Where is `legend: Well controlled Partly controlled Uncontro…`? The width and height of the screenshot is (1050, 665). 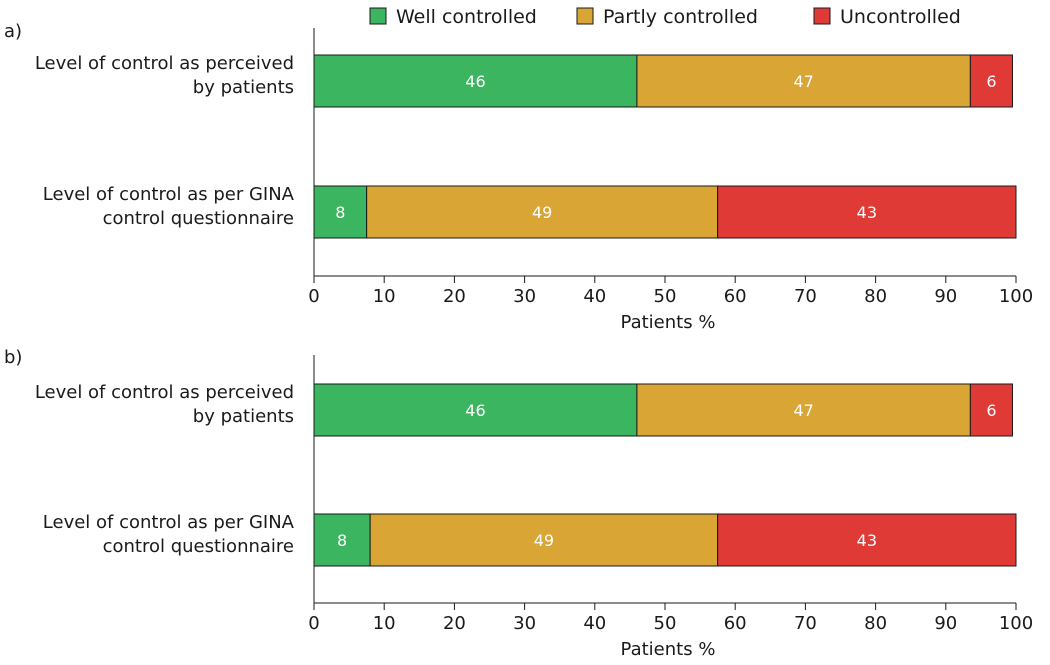
legend: Well controlled Partly controlled Uncontro… is located at coordinates (665, 17).